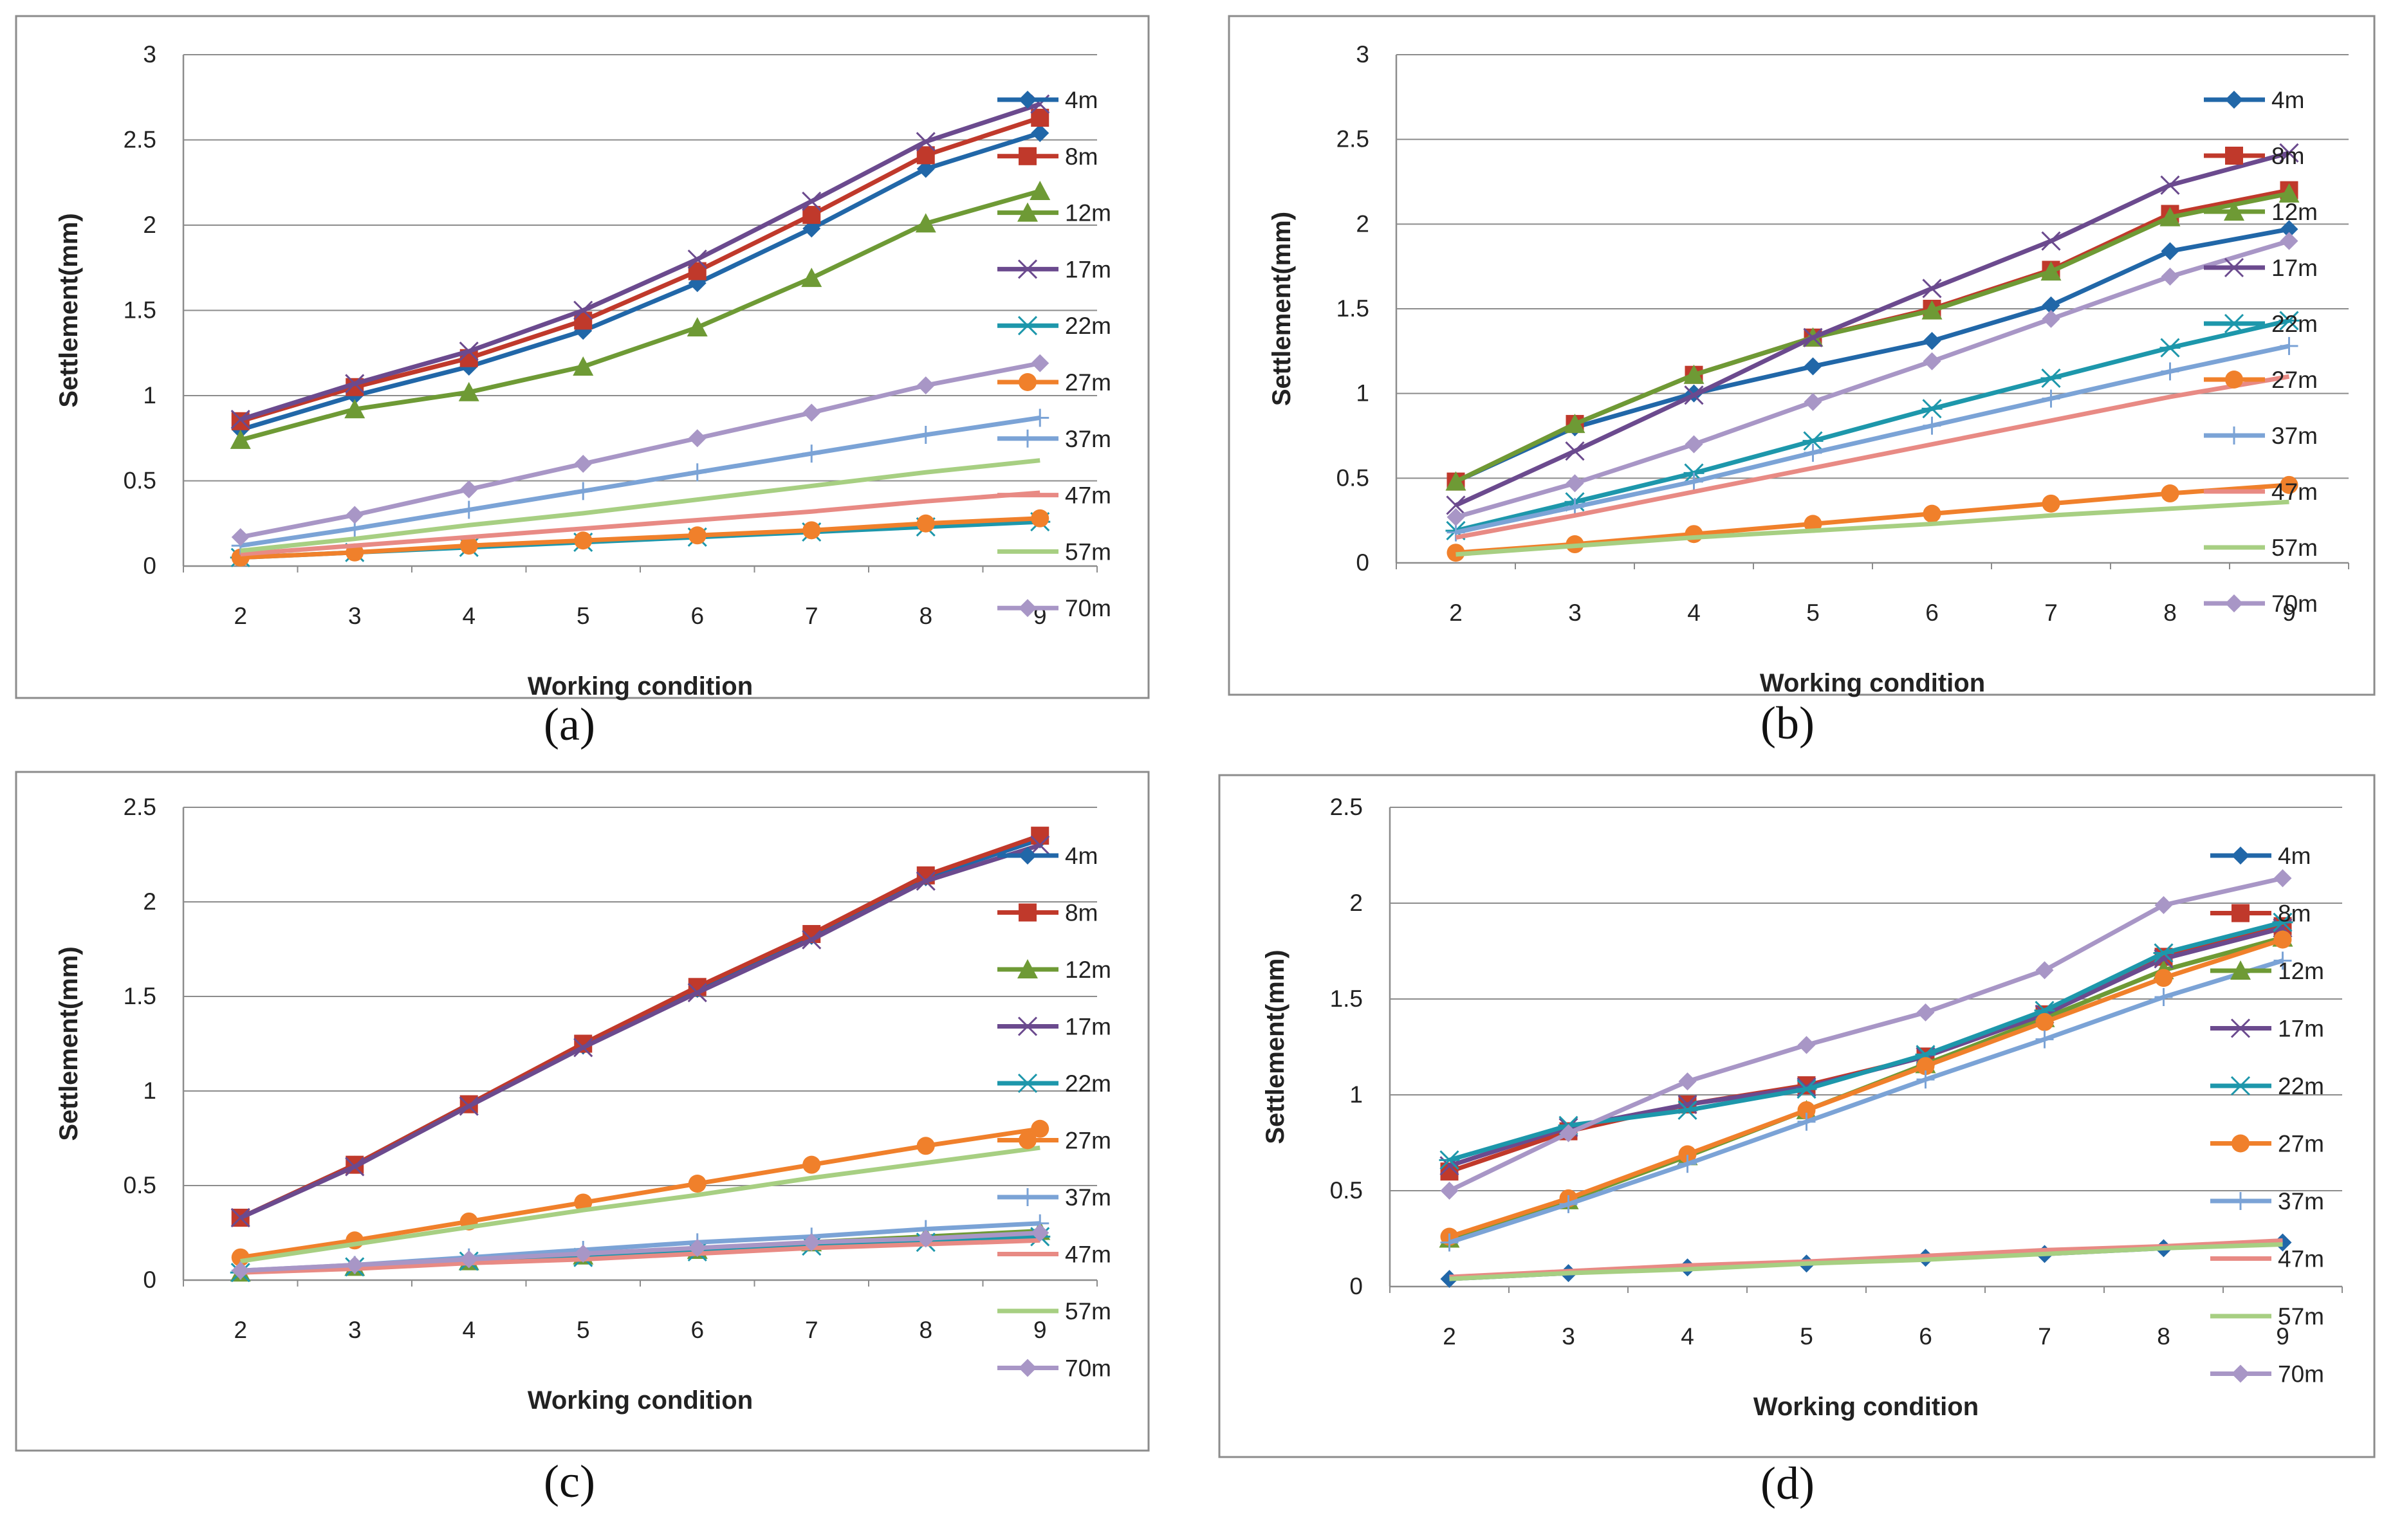 This screenshot has width=2384, height=1540. I want to click on series-70m, so click(640, 1252).